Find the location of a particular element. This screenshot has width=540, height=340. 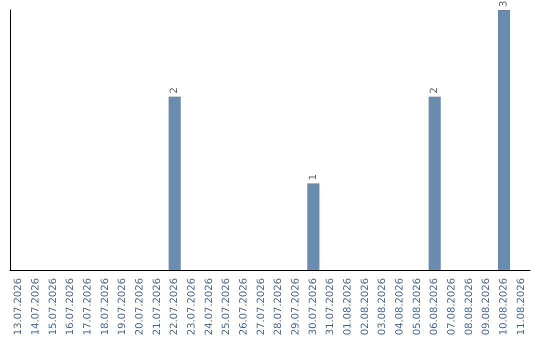

x-tick-label: 03.08.2026 is located at coordinates (382, 307).